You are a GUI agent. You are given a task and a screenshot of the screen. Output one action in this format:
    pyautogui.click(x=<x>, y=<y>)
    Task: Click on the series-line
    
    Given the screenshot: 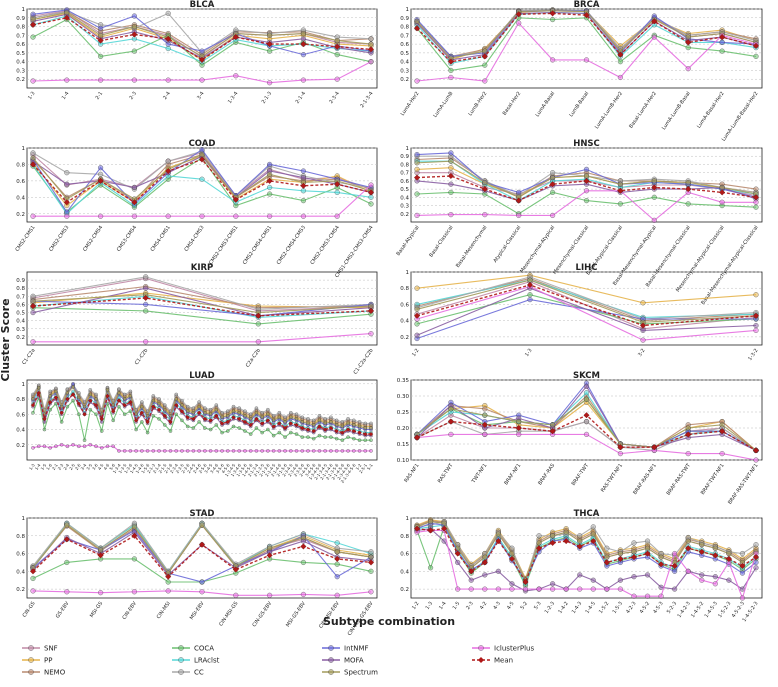 What is the action you would take?
    pyautogui.click(x=586, y=301)
    